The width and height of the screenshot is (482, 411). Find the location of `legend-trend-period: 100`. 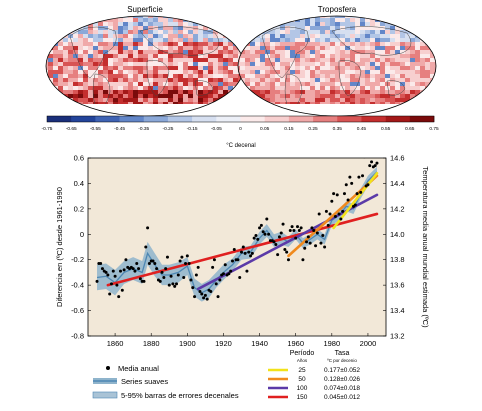

legend-trend-period: 100 is located at coordinates (302, 388).